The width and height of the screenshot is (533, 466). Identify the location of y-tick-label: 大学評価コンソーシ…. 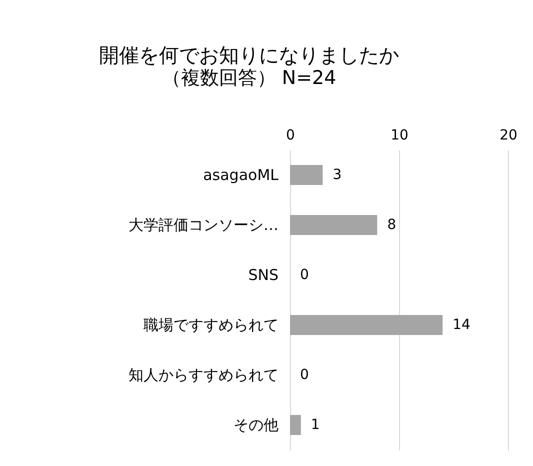
(203, 225).